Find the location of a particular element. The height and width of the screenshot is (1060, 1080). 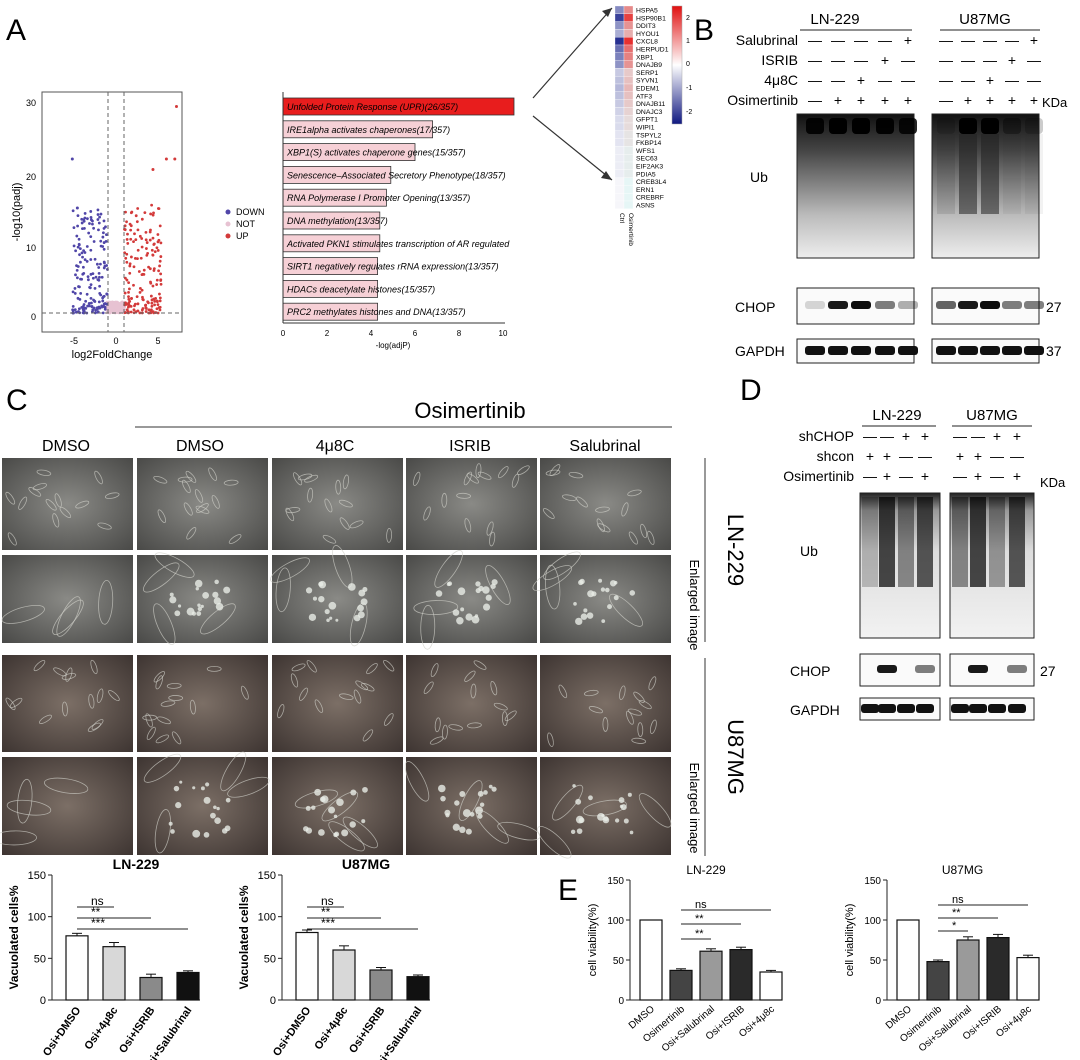

heatmap-gene-label: HSP90B1 is located at coordinates (651, 18).